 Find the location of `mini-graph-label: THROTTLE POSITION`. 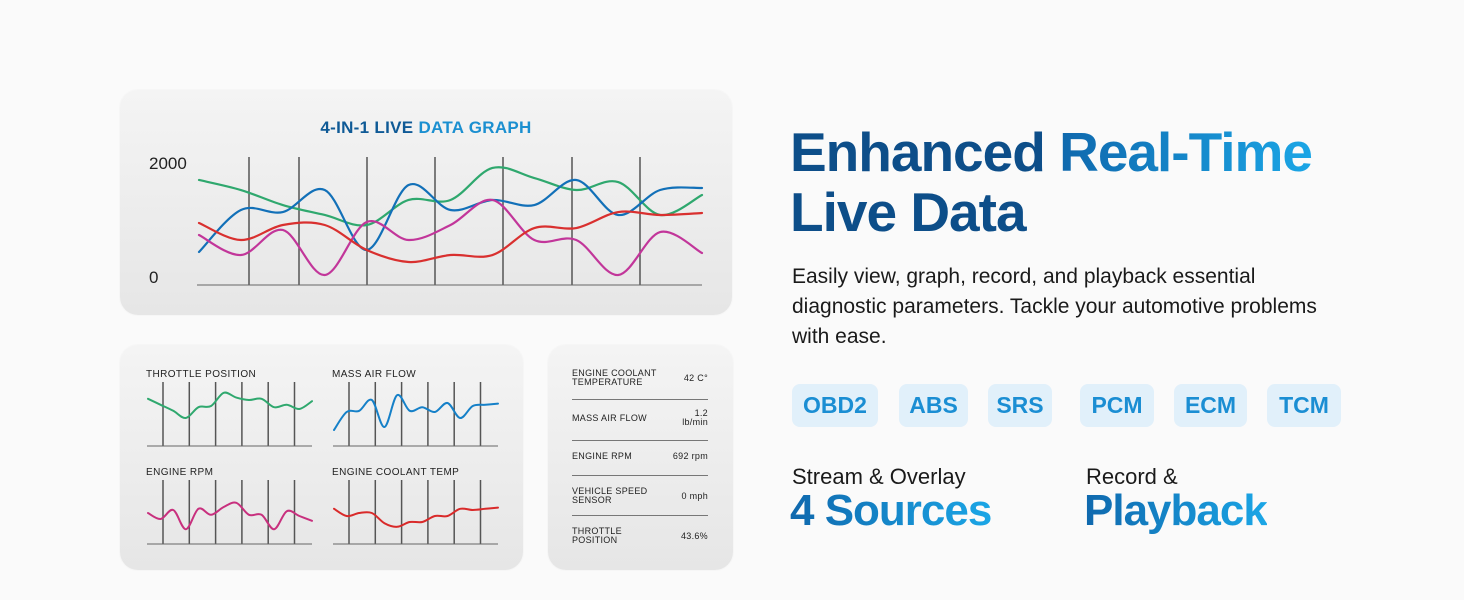

mini-graph-label: THROTTLE POSITION is located at coordinates (201, 374).